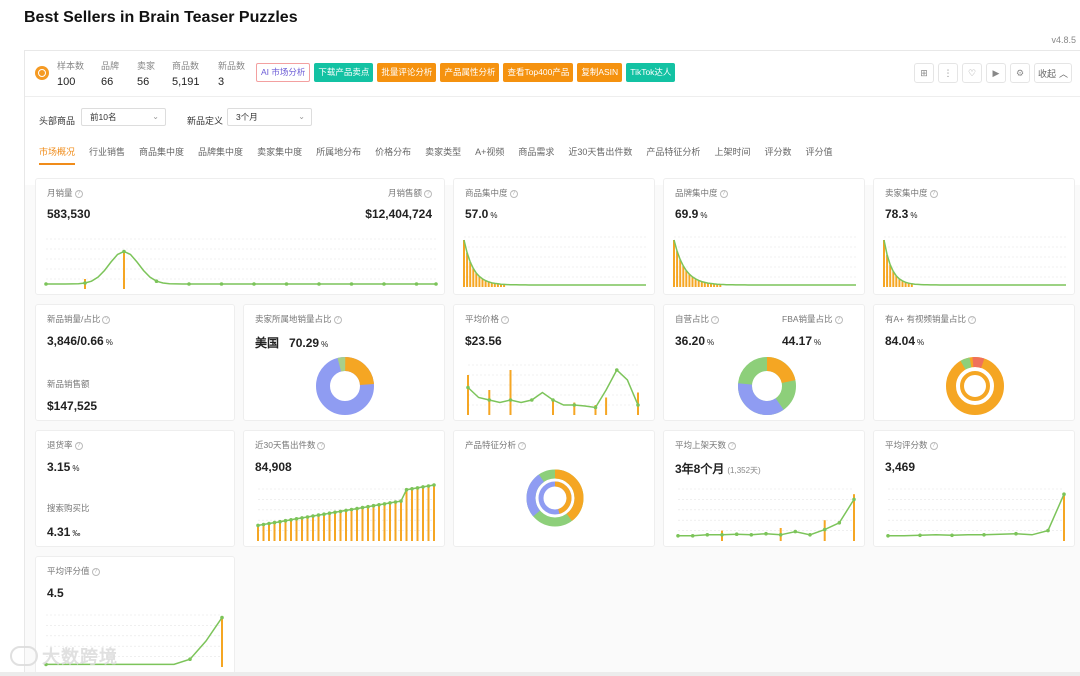 Image resolution: width=1080 pixels, height=676 pixels. I want to click on donut-orange-segment, so click(767, 386).